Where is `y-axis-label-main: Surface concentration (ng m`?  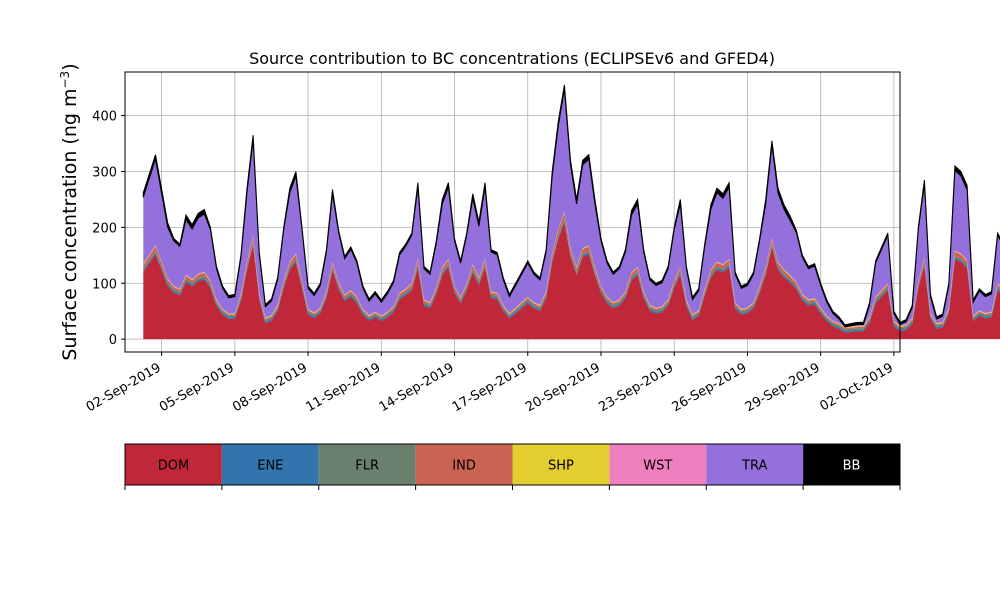 y-axis-label-main: Surface concentration (ng m is located at coordinates (70, 225).